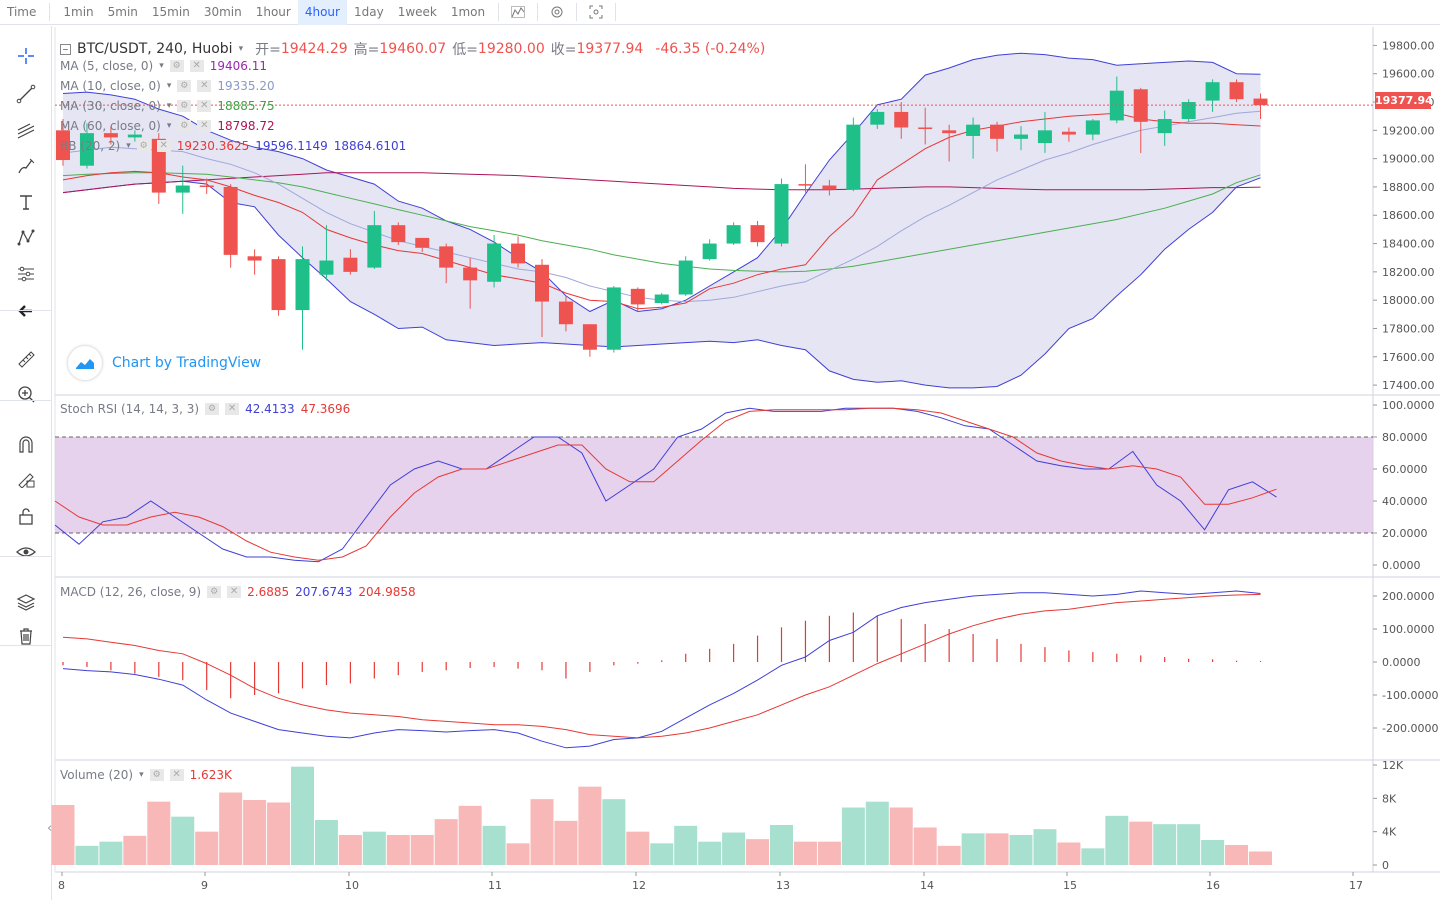  I want to click on ma10-legend: MA (10, close, 0) ▾ ⚙ ✕ 19335.20, so click(167, 86).